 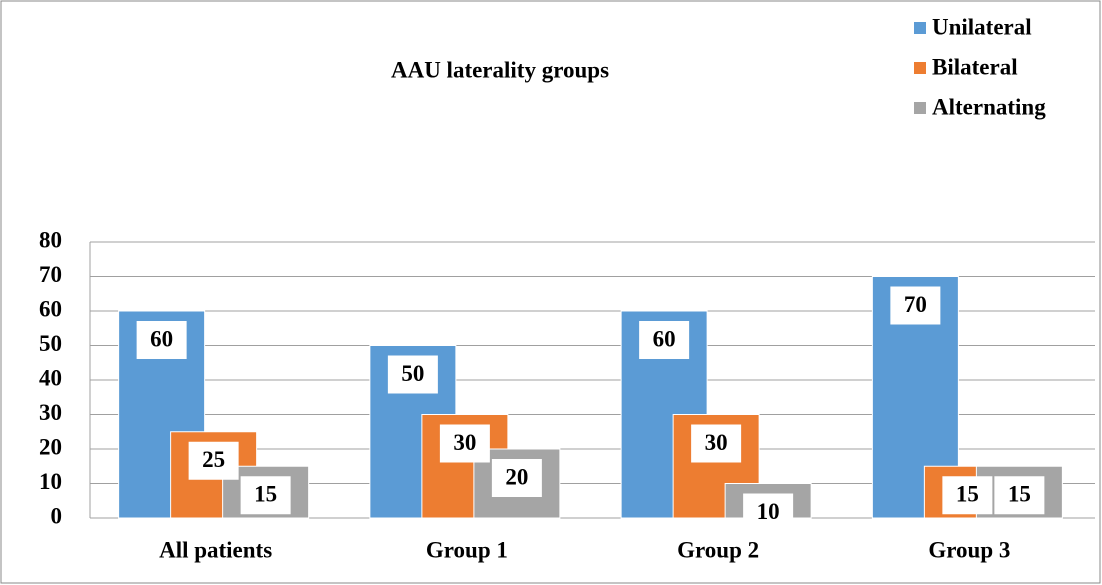 I want to click on y-tick-label: 0, so click(x=57, y=515).